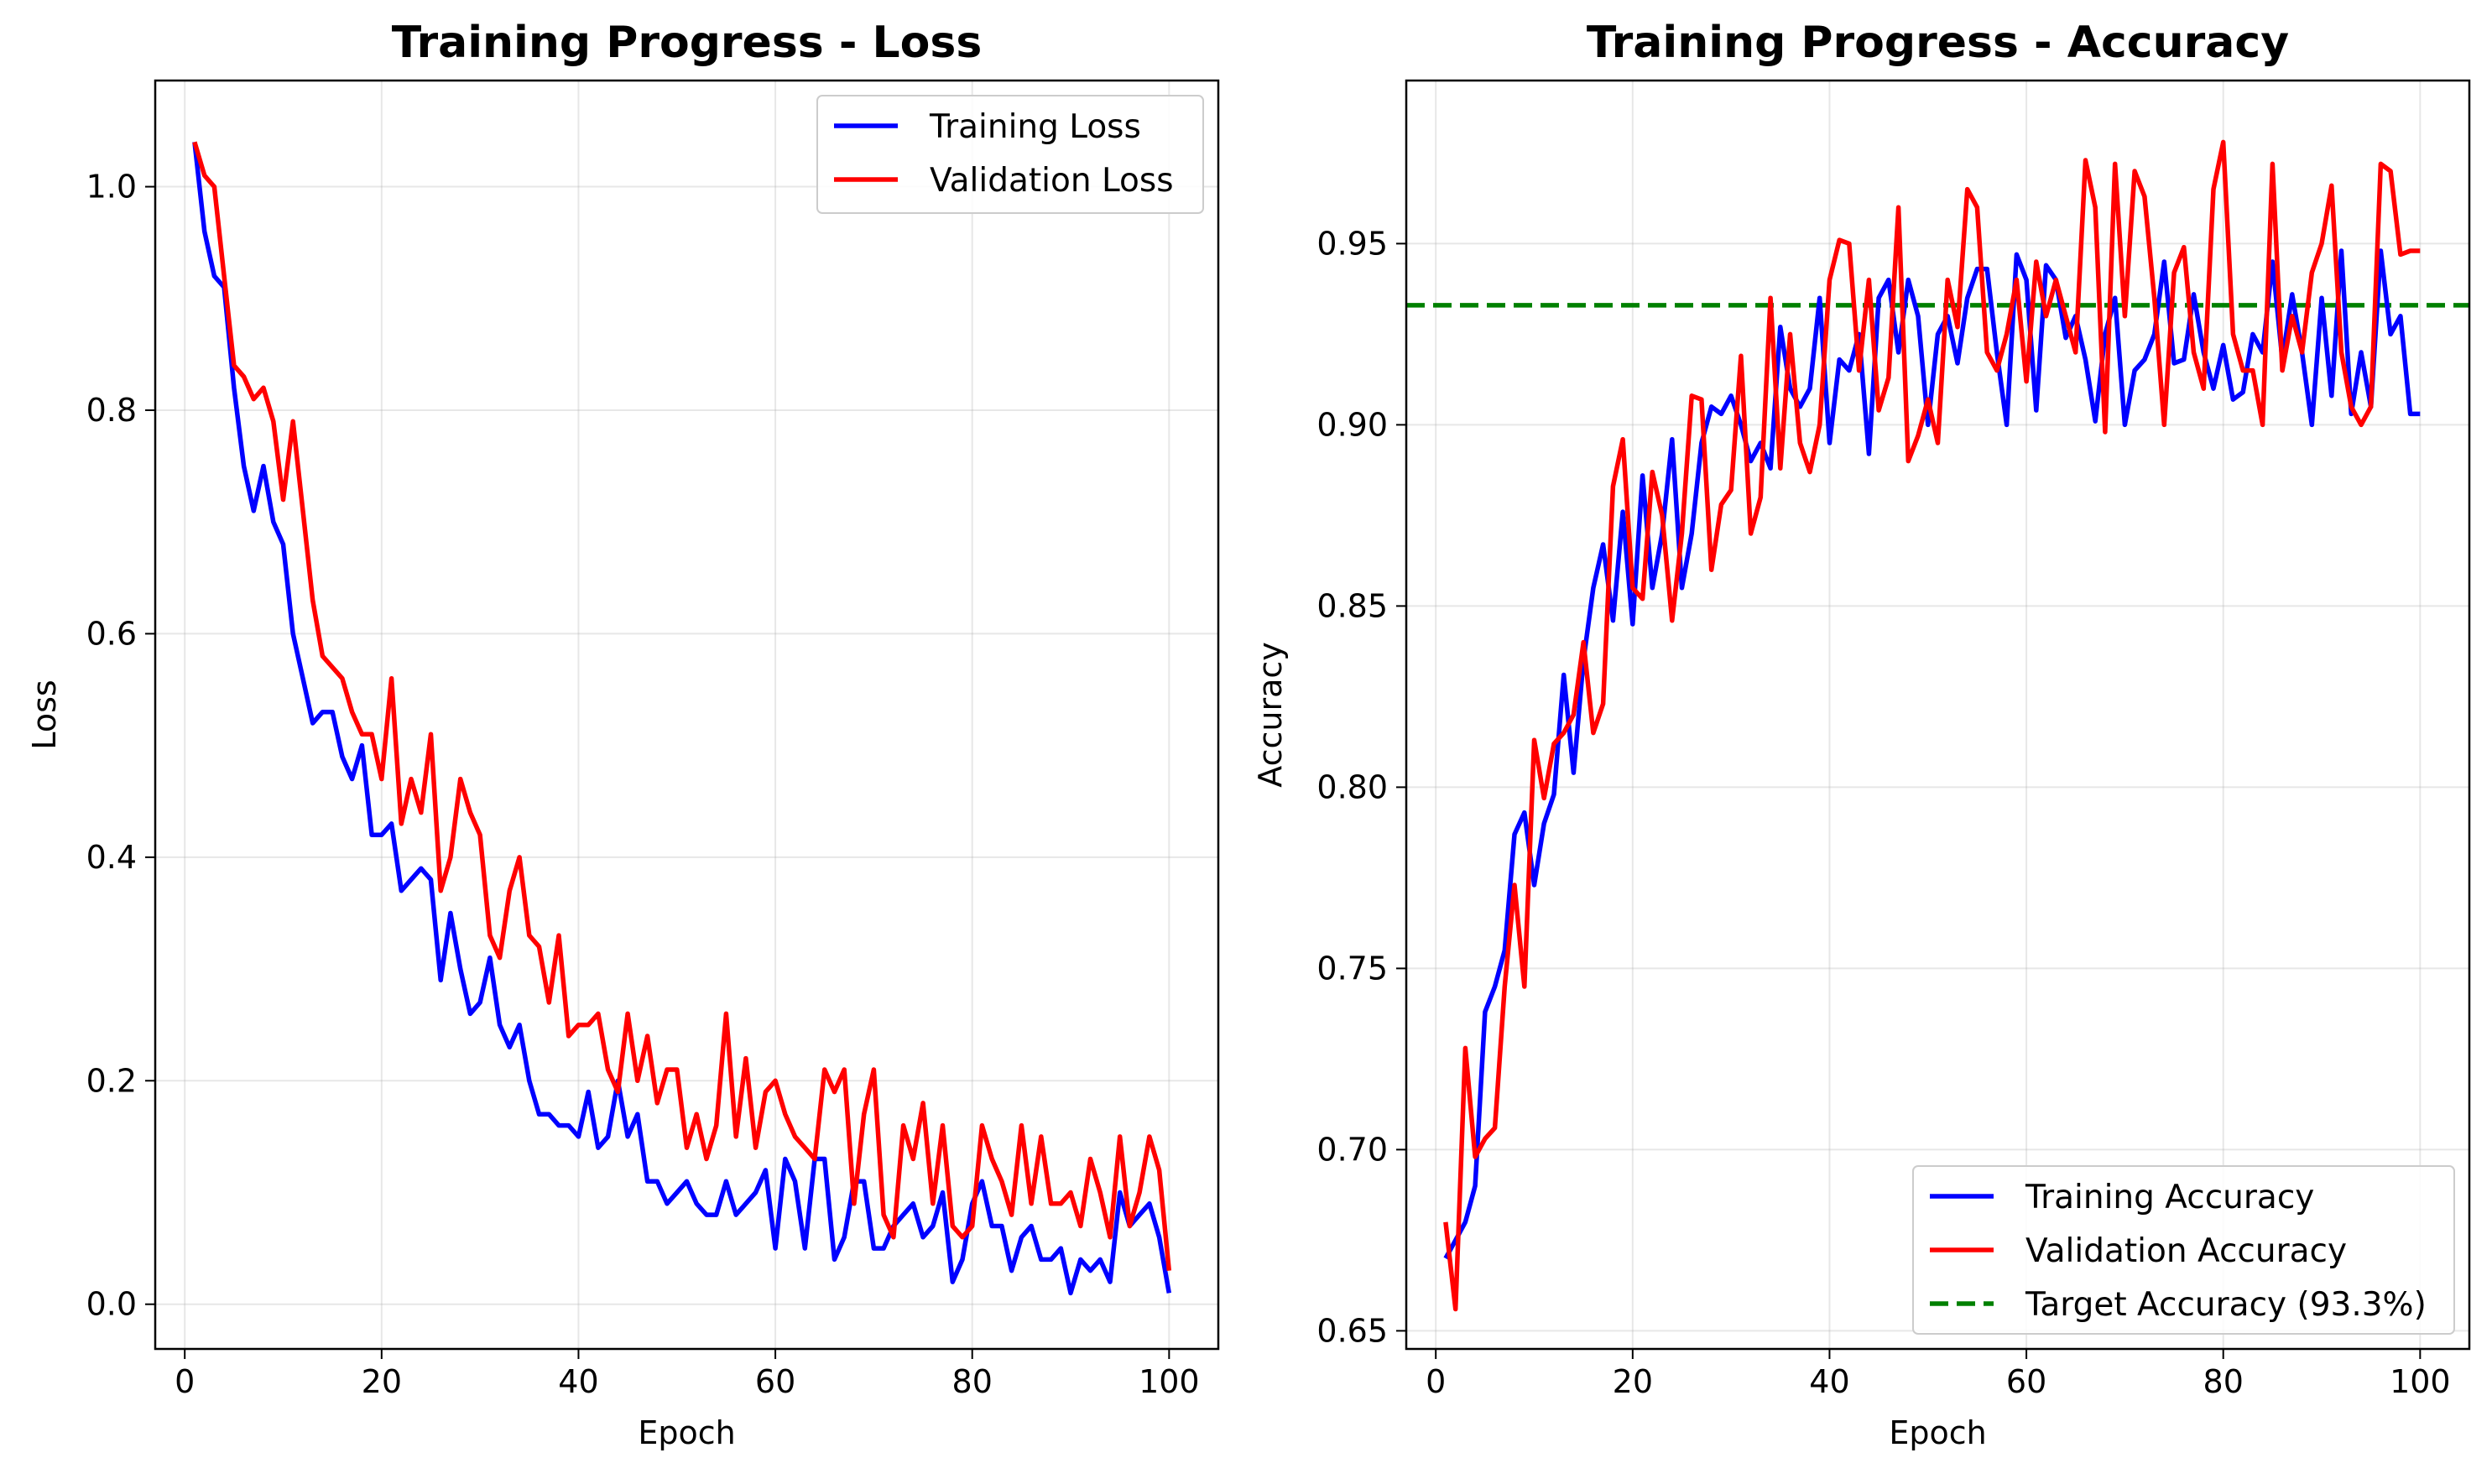 Image resolution: width=2492 pixels, height=1484 pixels. Describe the element at coordinates (1352, 1330) in the screenshot. I see `y-tick-label: 0.65` at that location.